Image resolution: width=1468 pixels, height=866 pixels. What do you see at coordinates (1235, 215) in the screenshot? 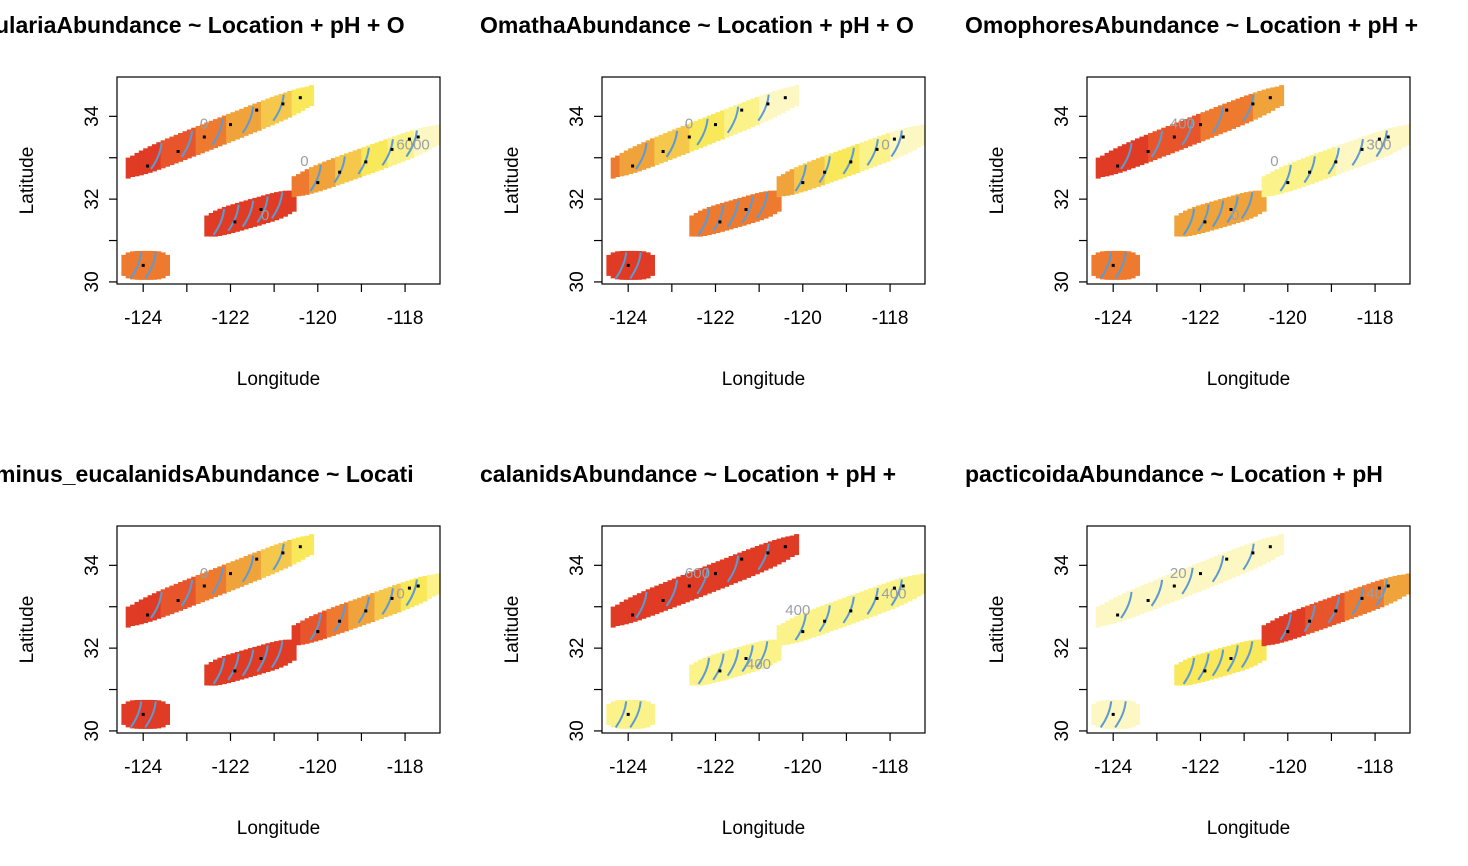
I see `contour-label: 0` at bounding box center [1235, 215].